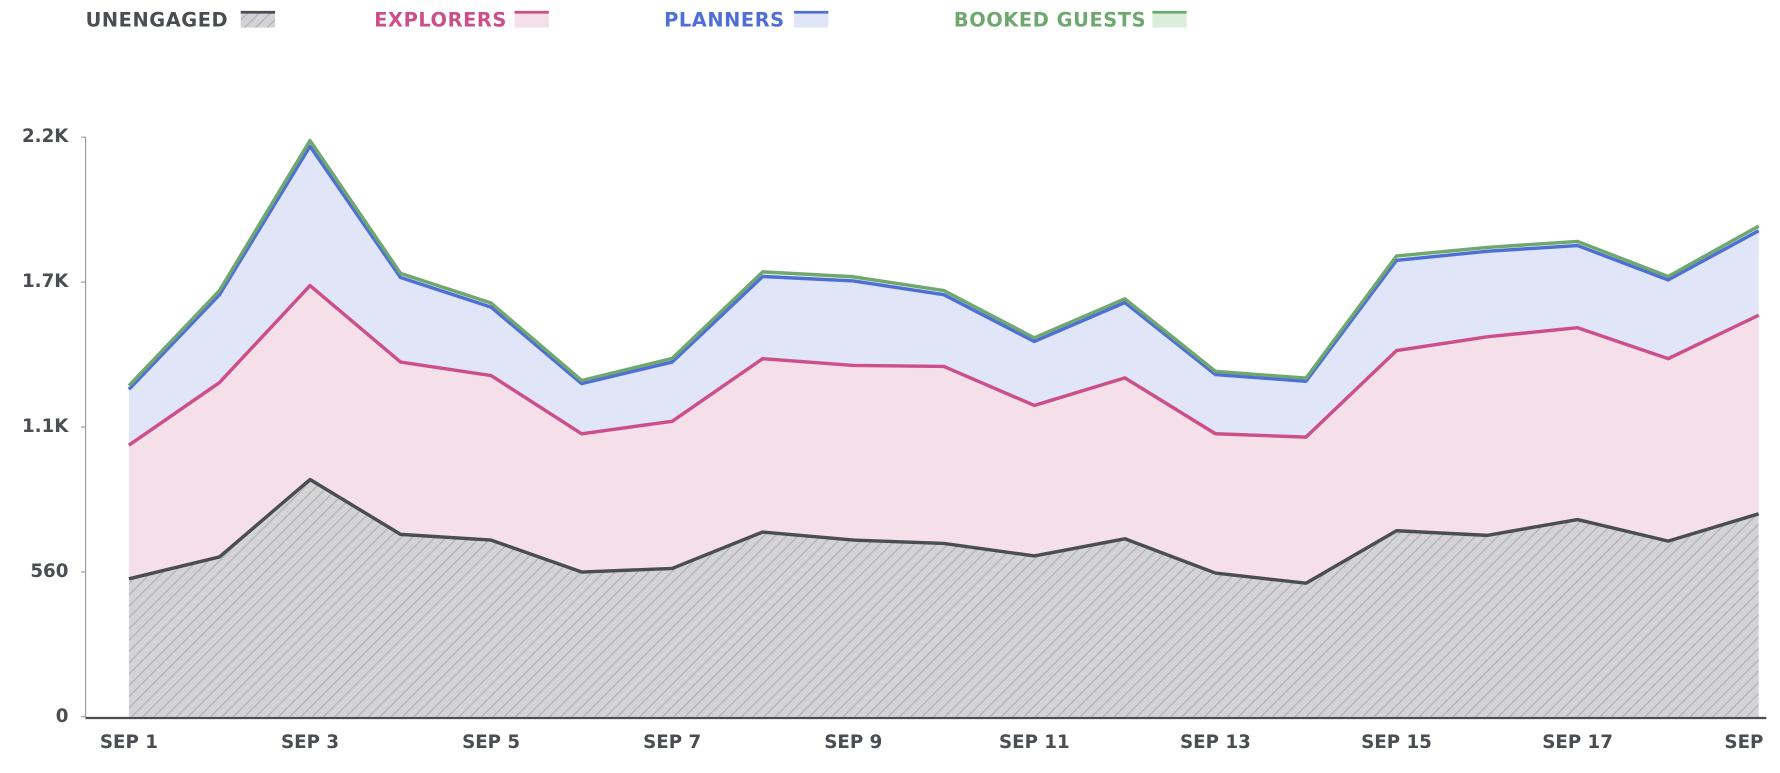  Describe the element at coordinates (45, 281) in the screenshot. I see `y-tick-label: 1.7K` at that location.